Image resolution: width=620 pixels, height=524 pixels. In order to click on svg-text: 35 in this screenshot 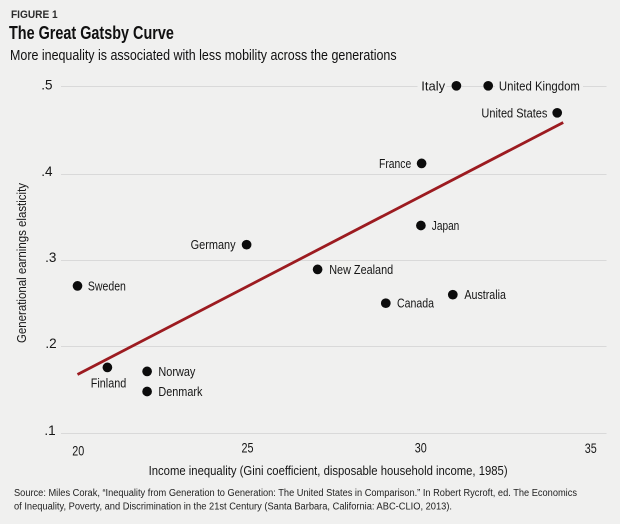, I will do `click(591, 448)`.